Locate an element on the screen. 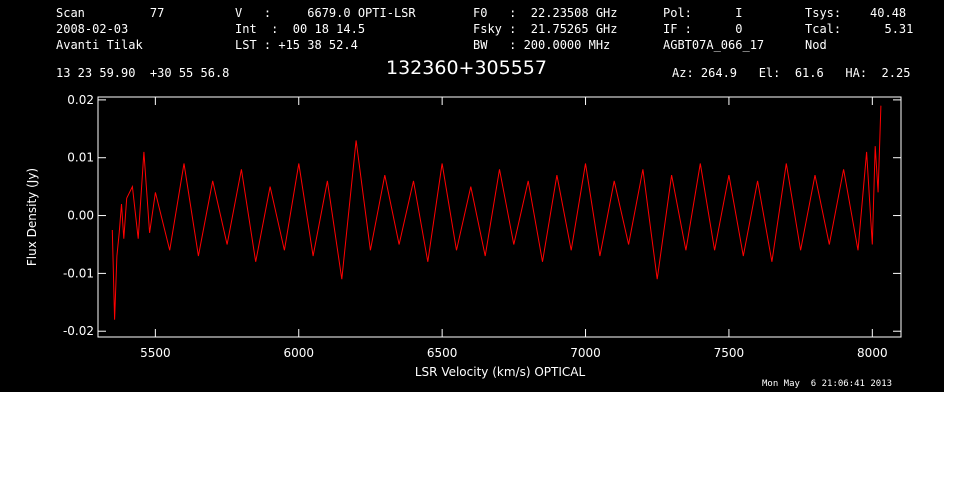  x-tick-label: 5500 is located at coordinates (155, 353).